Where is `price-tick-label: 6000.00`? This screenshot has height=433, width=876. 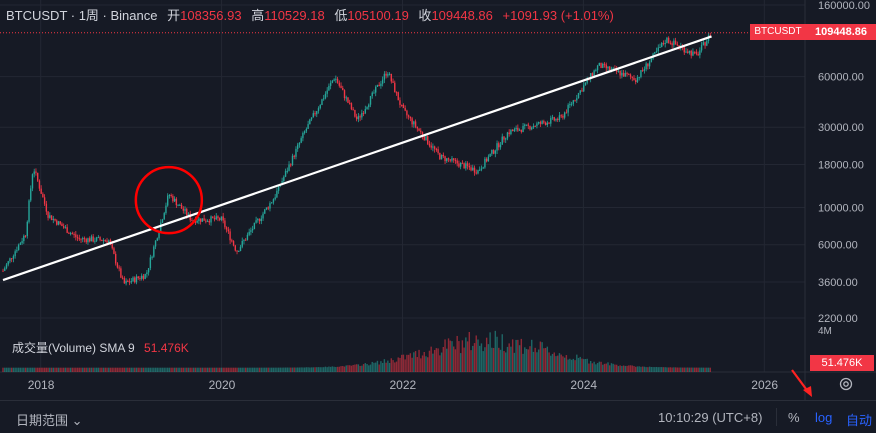 price-tick-label: 6000.00 is located at coordinates (838, 246).